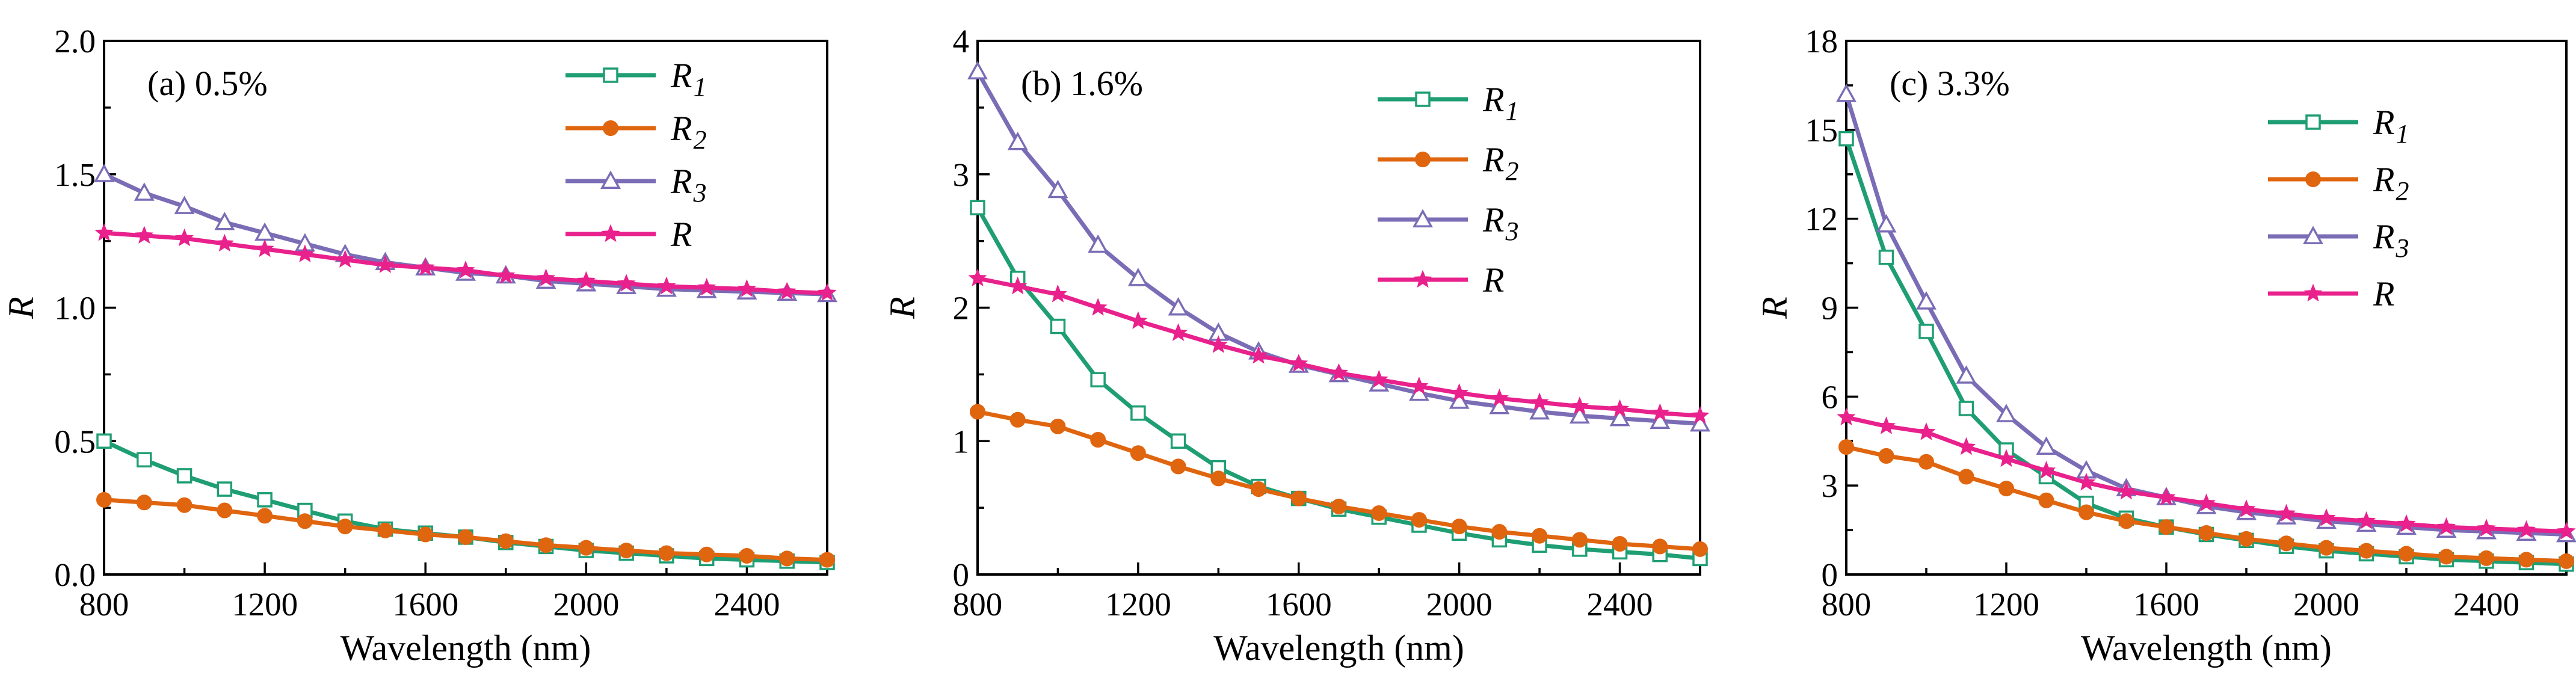 The height and width of the screenshot is (696, 2576). What do you see at coordinates (2206, 648) in the screenshot?
I see `x-axis-title: Wavelength (nm)` at bounding box center [2206, 648].